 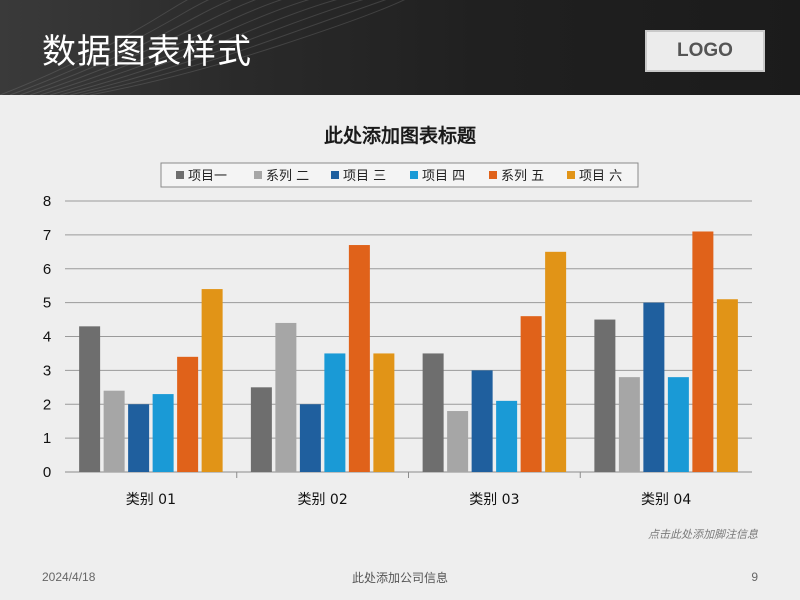 What do you see at coordinates (522, 176) in the screenshot?
I see `legend-label: 系列 五` at bounding box center [522, 176].